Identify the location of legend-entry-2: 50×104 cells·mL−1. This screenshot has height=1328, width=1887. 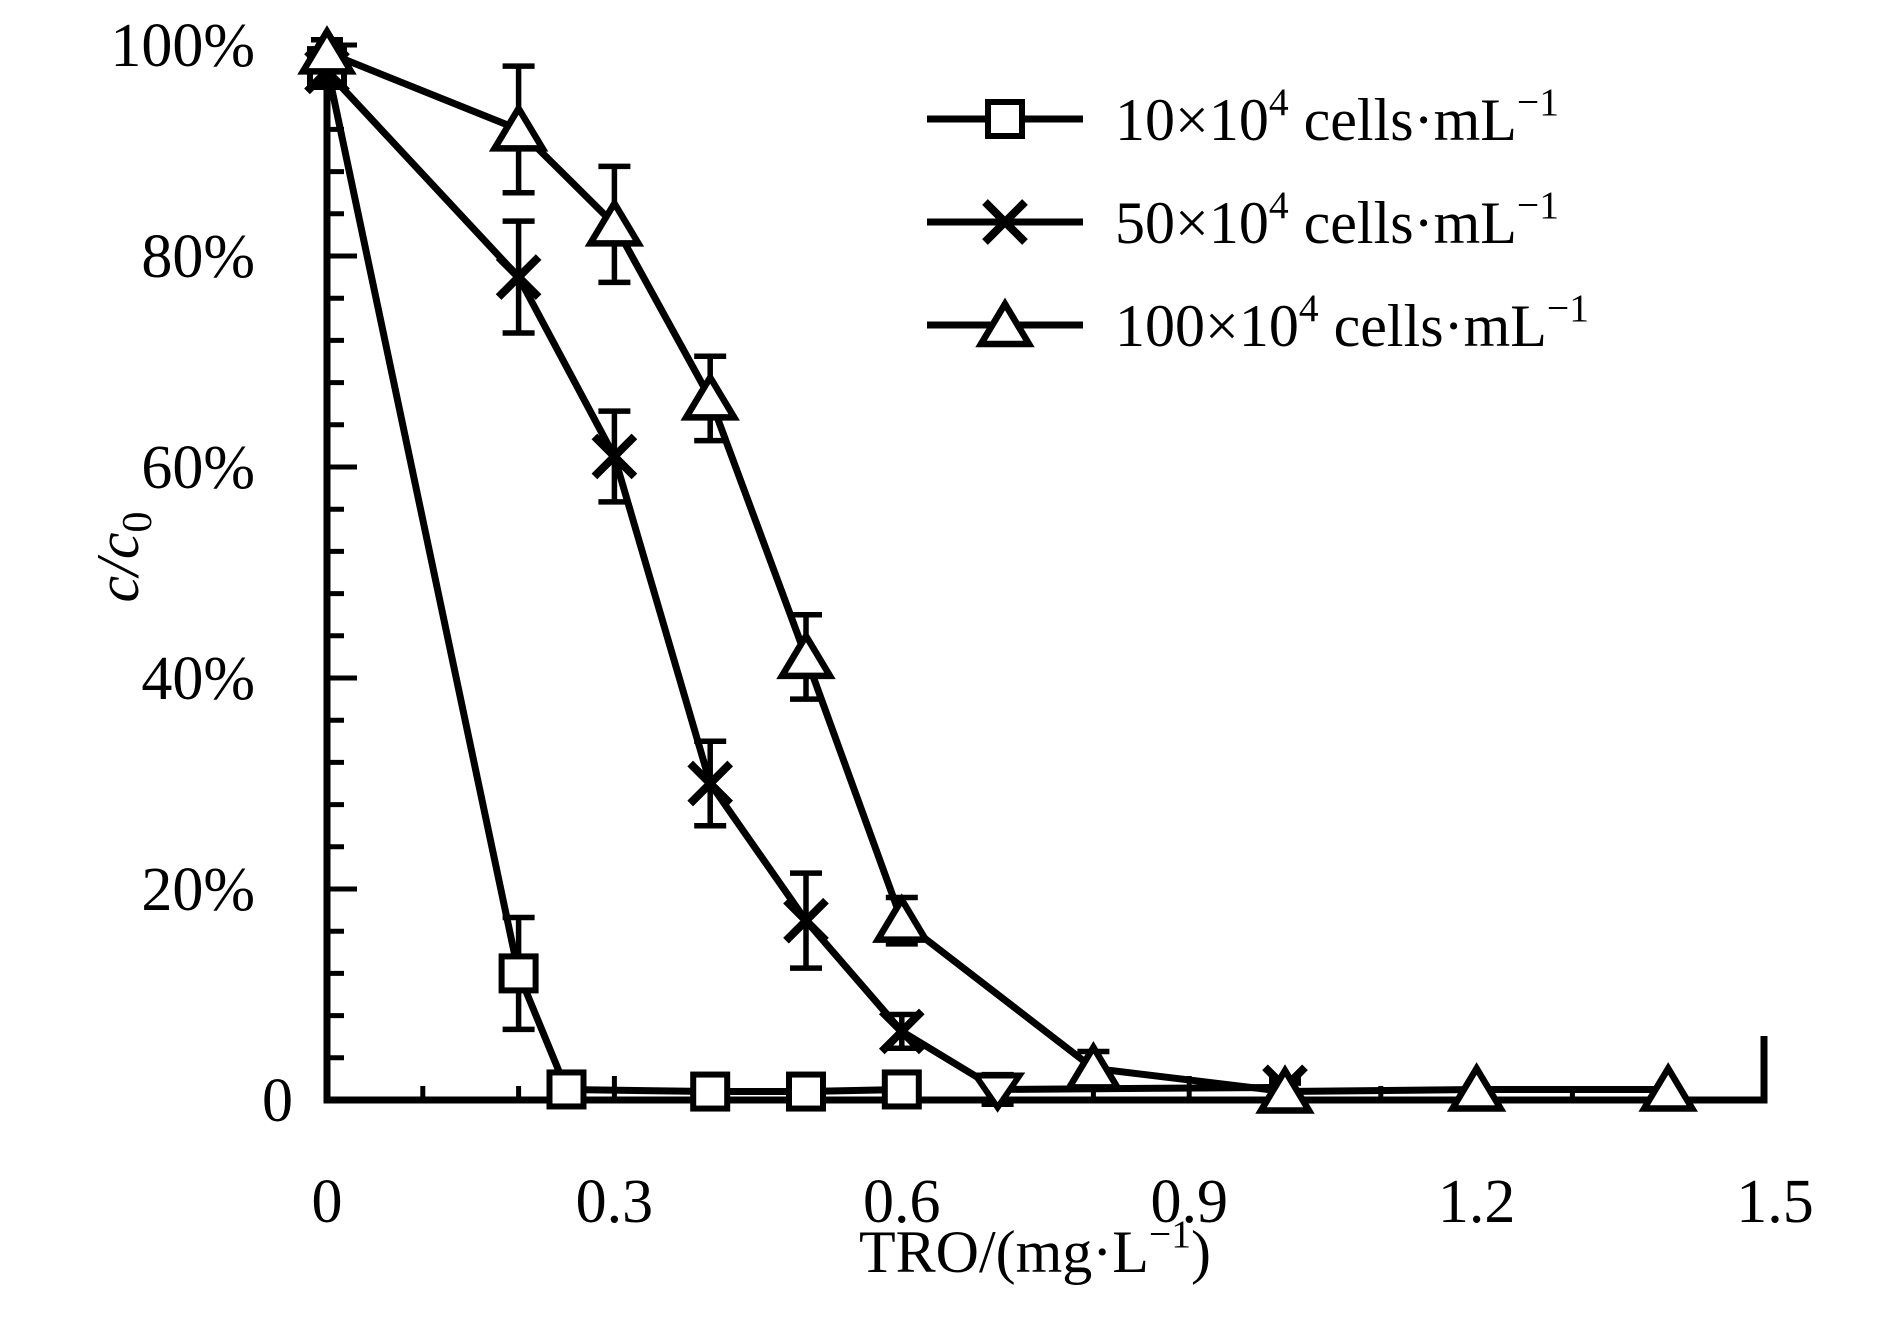
(1243, 219).